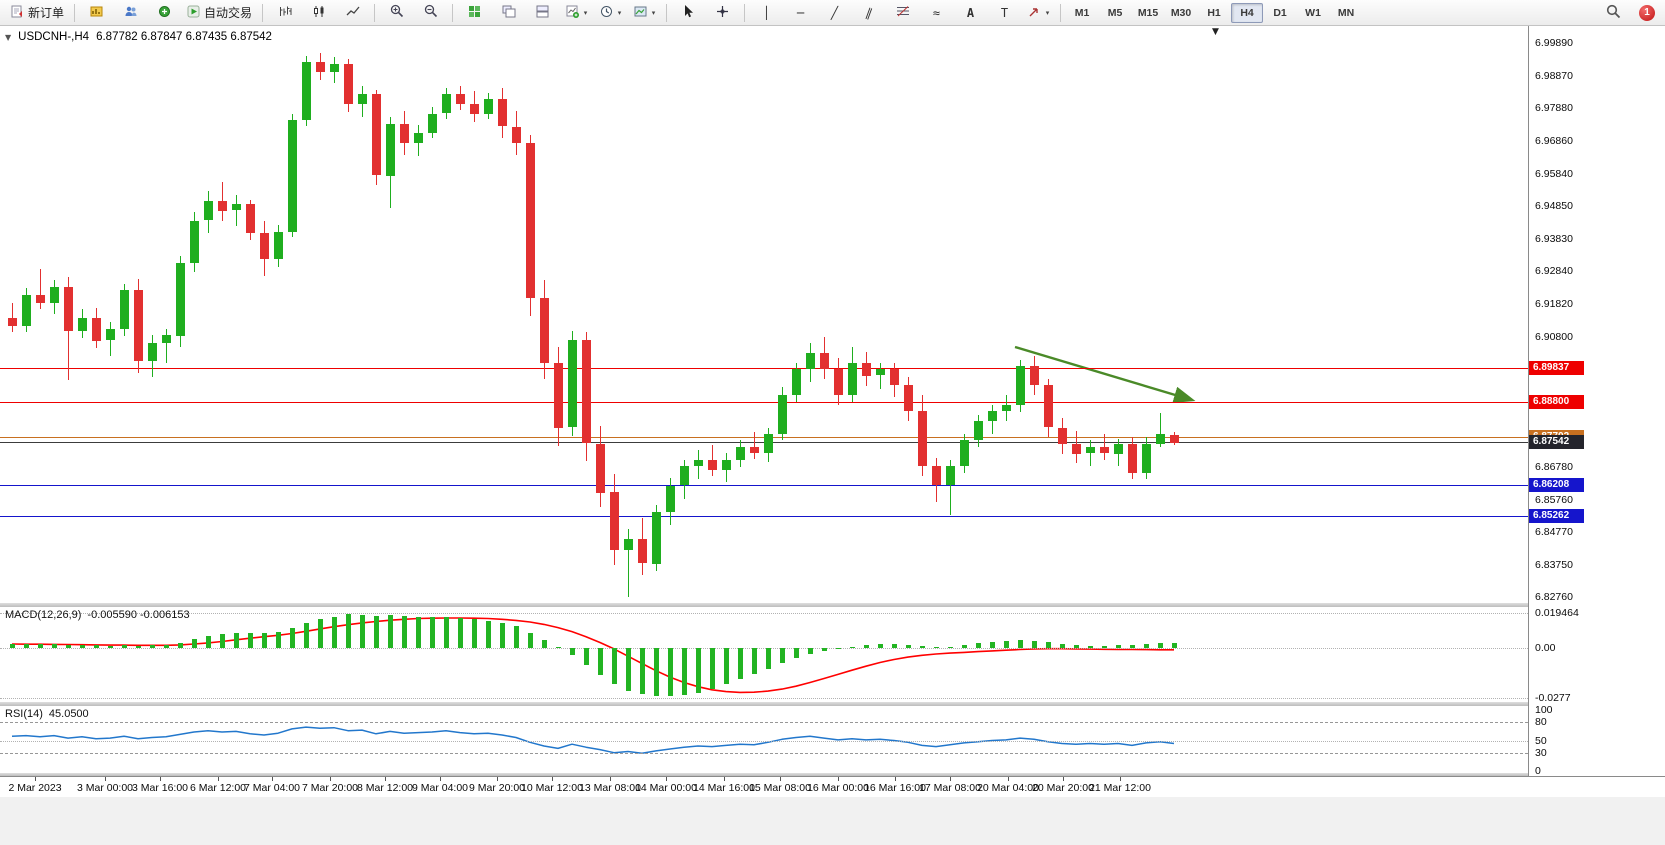 The height and width of the screenshot is (845, 1665). What do you see at coordinates (1247, 12) in the screenshot?
I see `timeframe-button-h4: H4` at bounding box center [1247, 12].